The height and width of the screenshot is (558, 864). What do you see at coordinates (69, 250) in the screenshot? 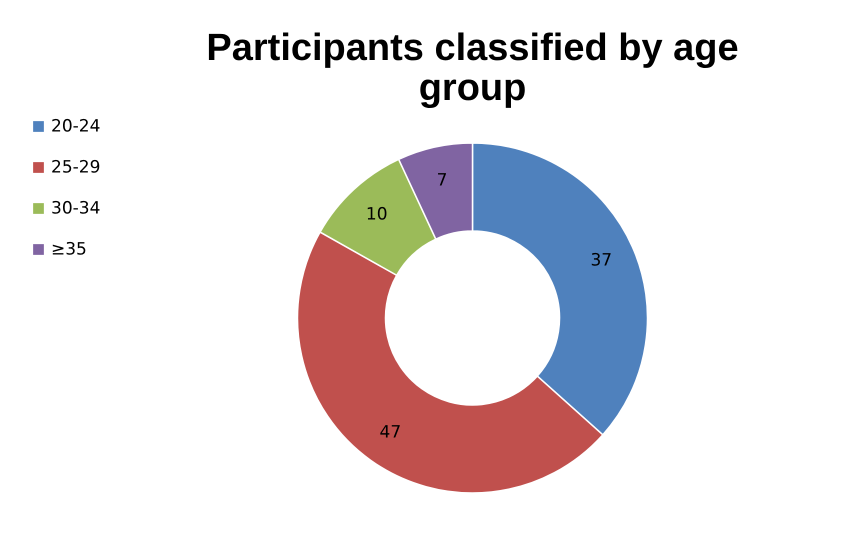
I see `legend-label: ≥35` at bounding box center [69, 250].